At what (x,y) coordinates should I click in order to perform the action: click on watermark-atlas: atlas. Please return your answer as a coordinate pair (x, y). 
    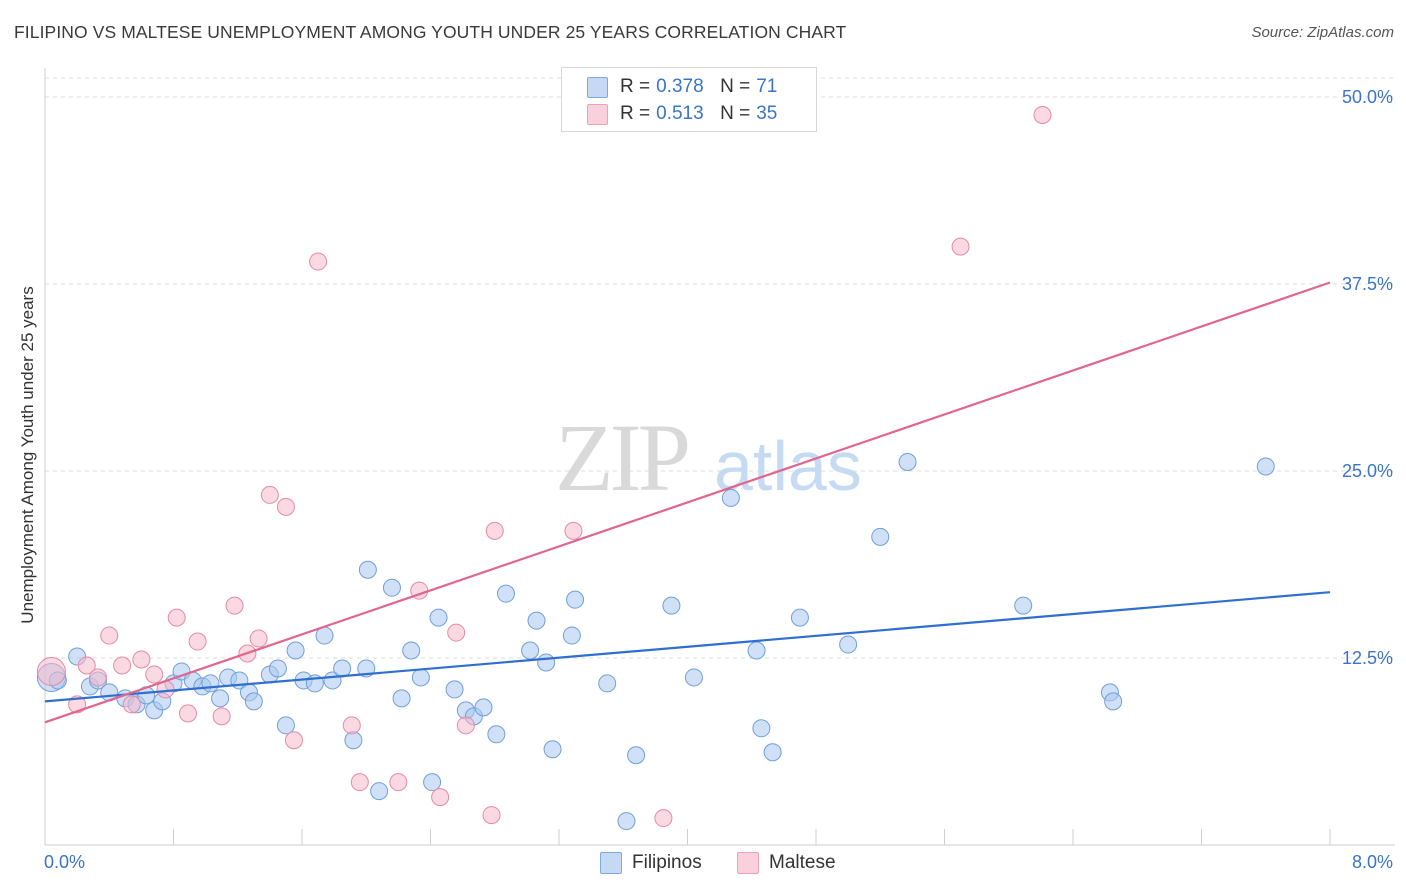
    Looking at the image, I should click on (788, 466).